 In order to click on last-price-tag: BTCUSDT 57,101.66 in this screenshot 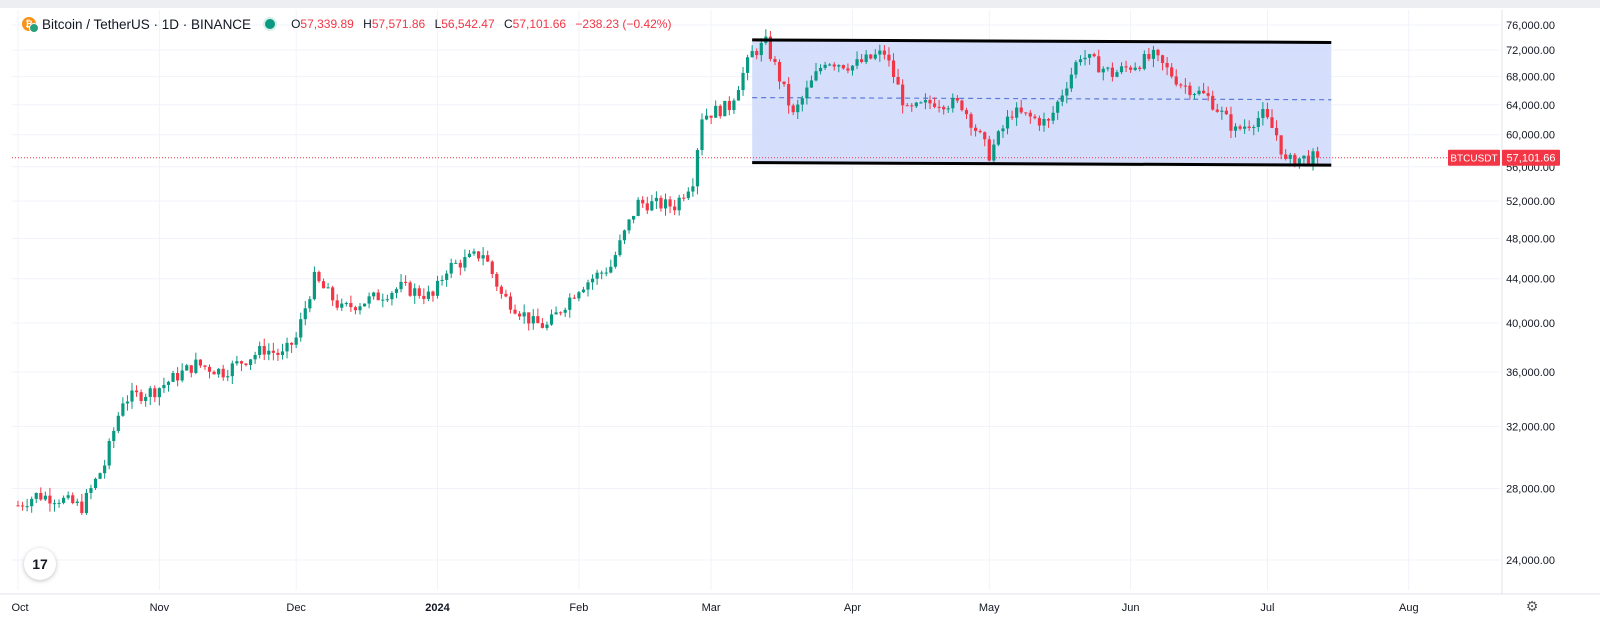, I will do `click(1504, 157)`.